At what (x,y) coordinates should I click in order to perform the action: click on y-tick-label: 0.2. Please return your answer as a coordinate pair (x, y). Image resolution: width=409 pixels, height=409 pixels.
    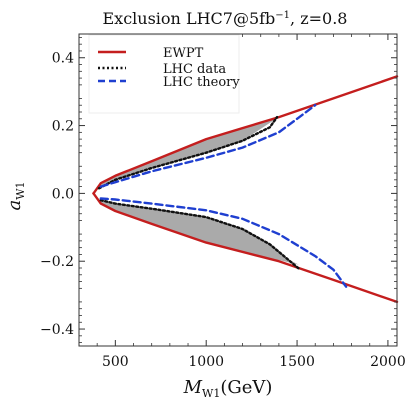
    Looking at the image, I should click on (63, 127).